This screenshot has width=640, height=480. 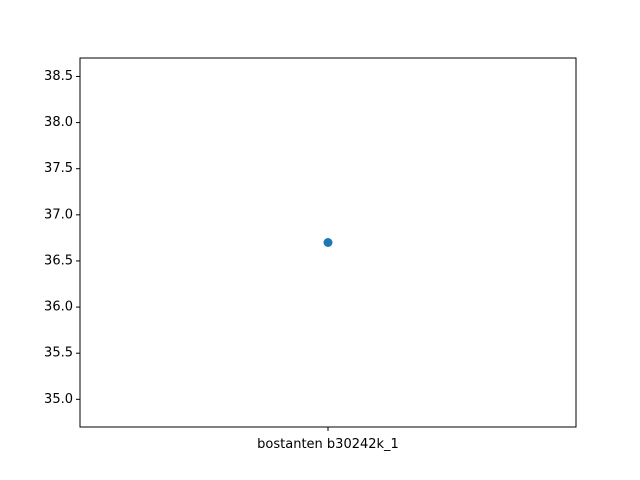 What do you see at coordinates (62, 238) in the screenshot?
I see `y-axis: 35.0 35.5 36.0 36.5 37.0 37.5 38.0 38.5` at bounding box center [62, 238].